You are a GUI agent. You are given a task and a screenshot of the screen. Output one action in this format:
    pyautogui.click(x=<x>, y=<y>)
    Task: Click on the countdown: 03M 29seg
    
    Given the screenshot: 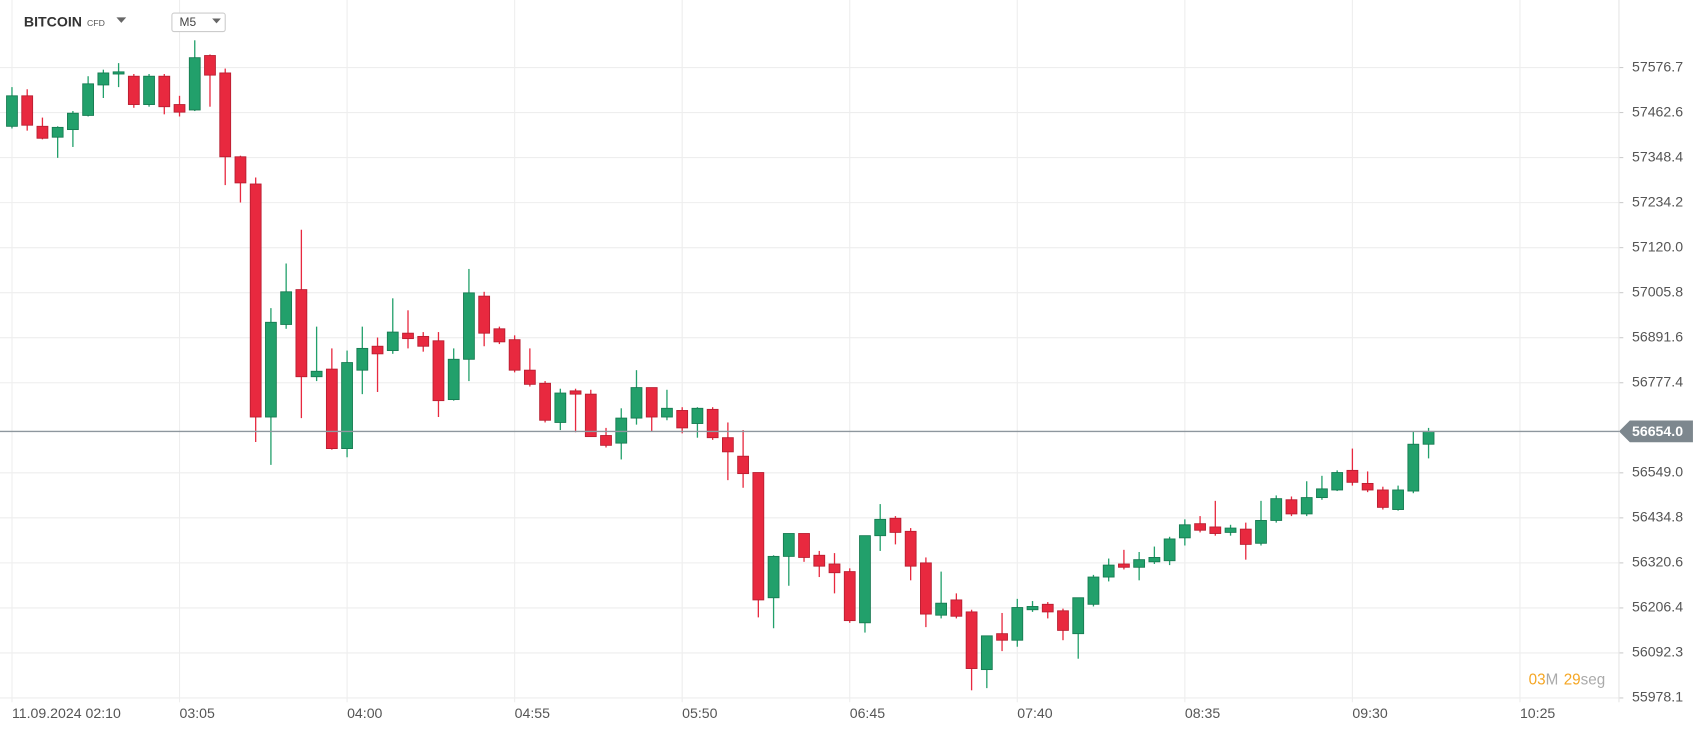 What is the action you would take?
    pyautogui.click(x=1567, y=679)
    